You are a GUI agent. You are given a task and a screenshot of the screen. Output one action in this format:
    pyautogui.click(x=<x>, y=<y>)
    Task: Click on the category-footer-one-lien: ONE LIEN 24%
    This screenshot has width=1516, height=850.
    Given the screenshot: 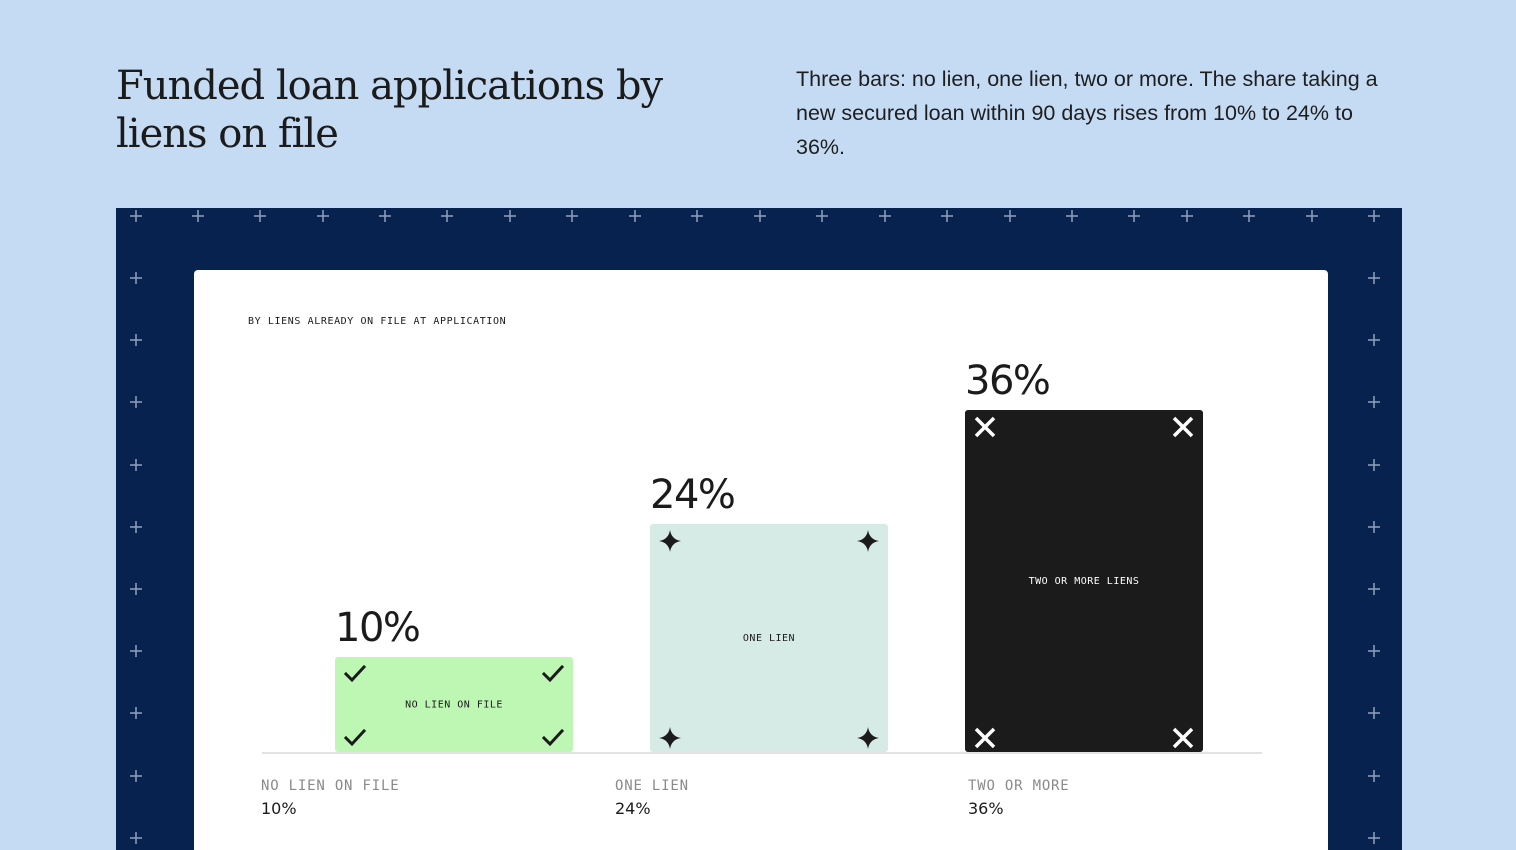 What is the action you would take?
    pyautogui.click(x=652, y=798)
    